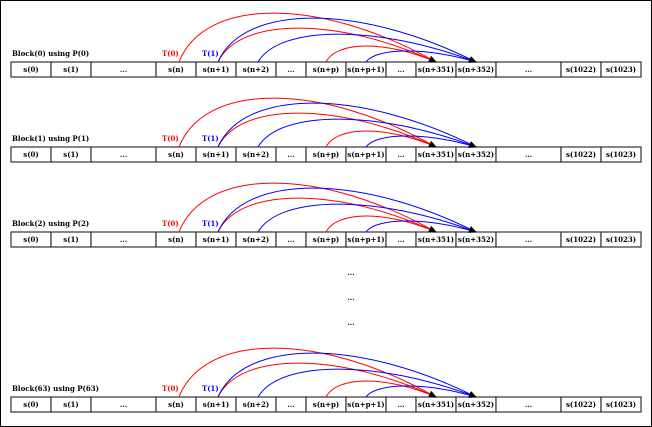 This screenshot has width=652, height=427. What do you see at coordinates (50, 138) in the screenshot?
I see `block-label: Block(1) using P(1)` at bounding box center [50, 138].